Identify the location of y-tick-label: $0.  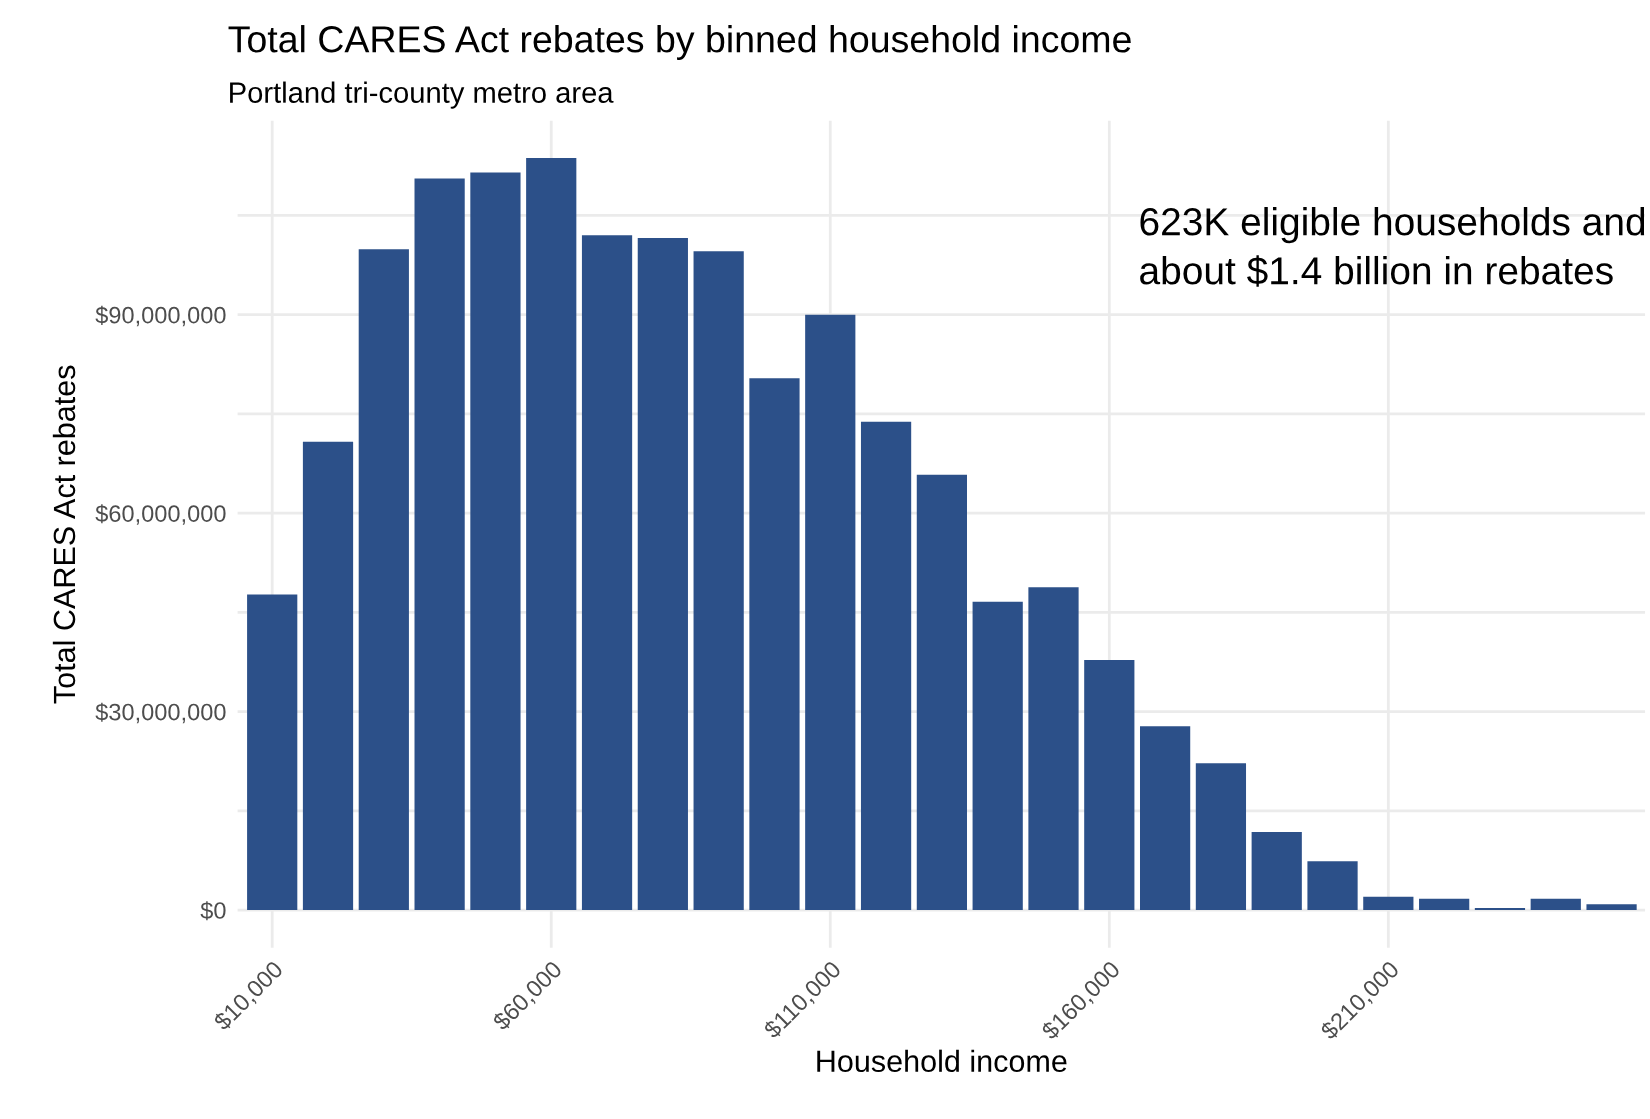
(213, 911).